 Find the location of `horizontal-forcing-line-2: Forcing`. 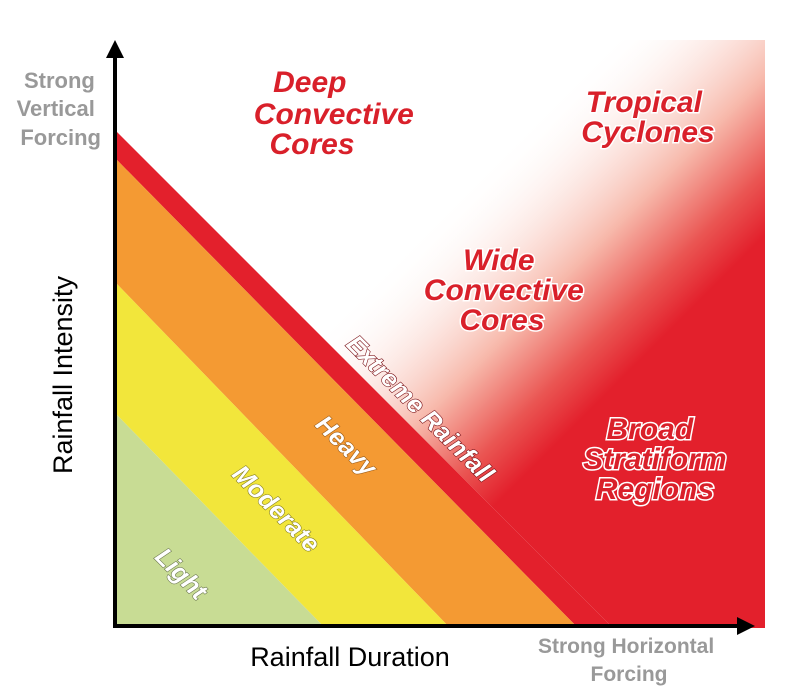

horizontal-forcing-line-2: Forcing is located at coordinates (629, 674).